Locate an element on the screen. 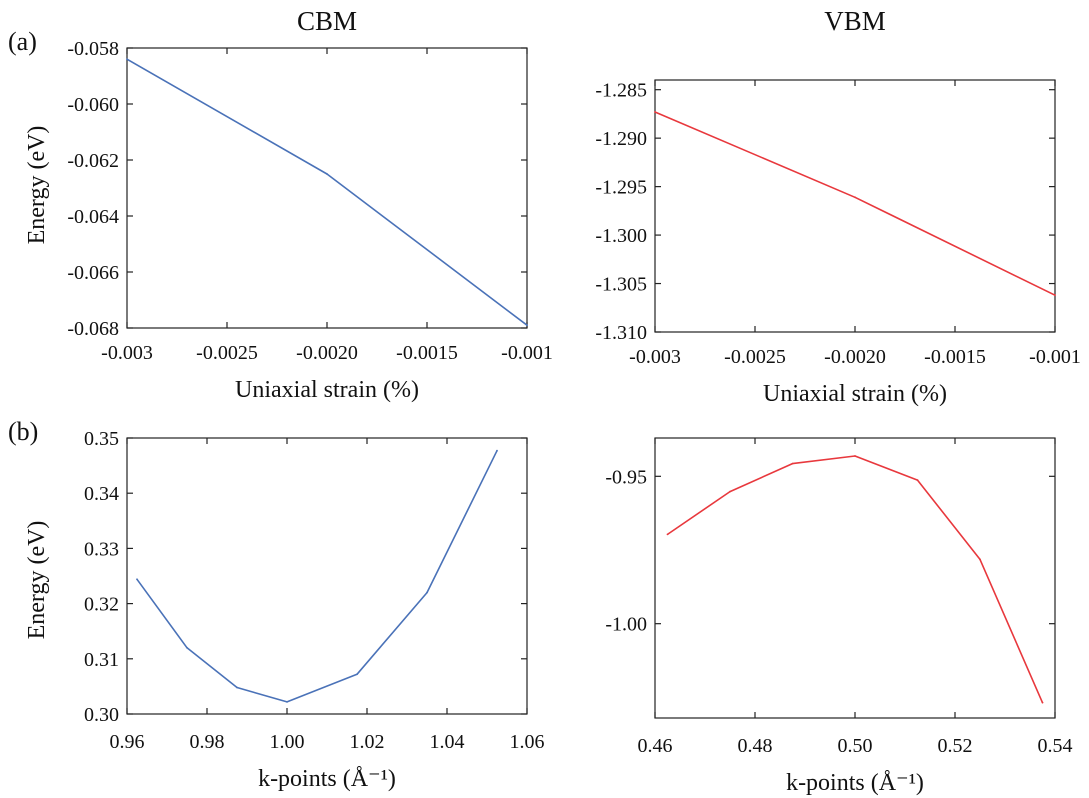 The image size is (1089, 798). x-tick-label: 0.52 is located at coordinates (955, 746).